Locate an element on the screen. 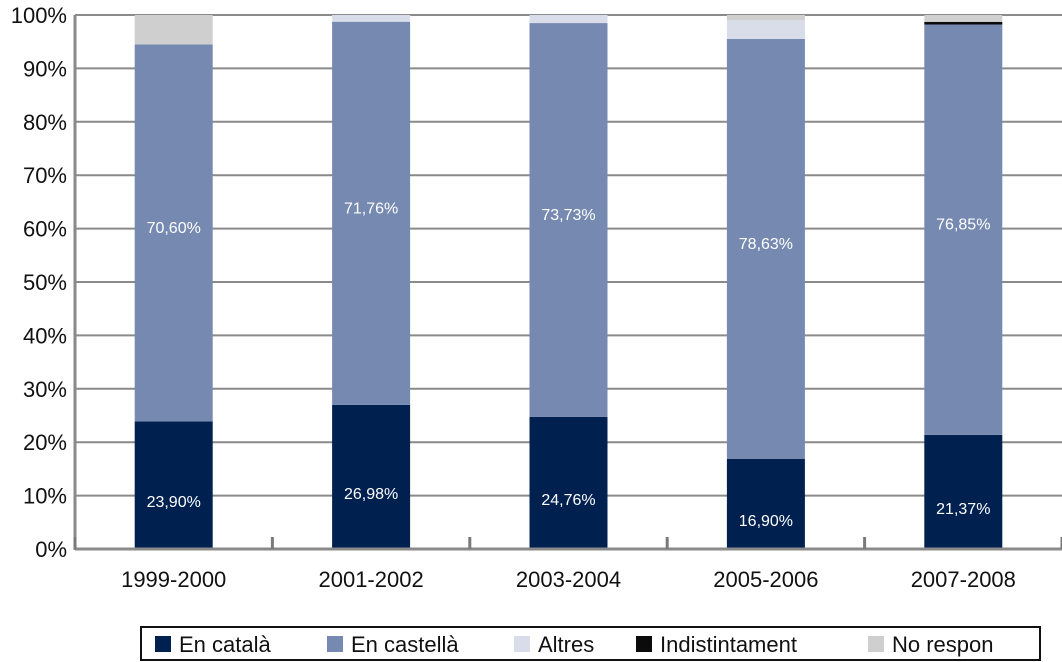 The image size is (1062, 662). y-tick-label: 10% is located at coordinates (45, 496).